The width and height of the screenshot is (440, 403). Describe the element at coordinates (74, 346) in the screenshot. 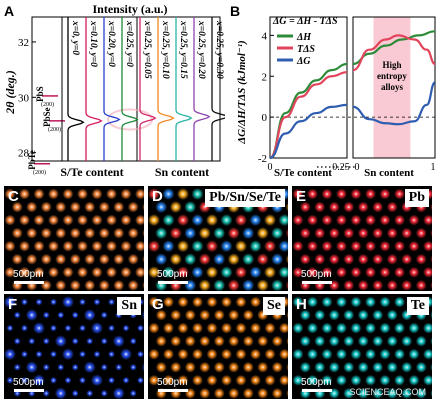

I see `panel-f-micrograph: F Sn 500pm` at that location.